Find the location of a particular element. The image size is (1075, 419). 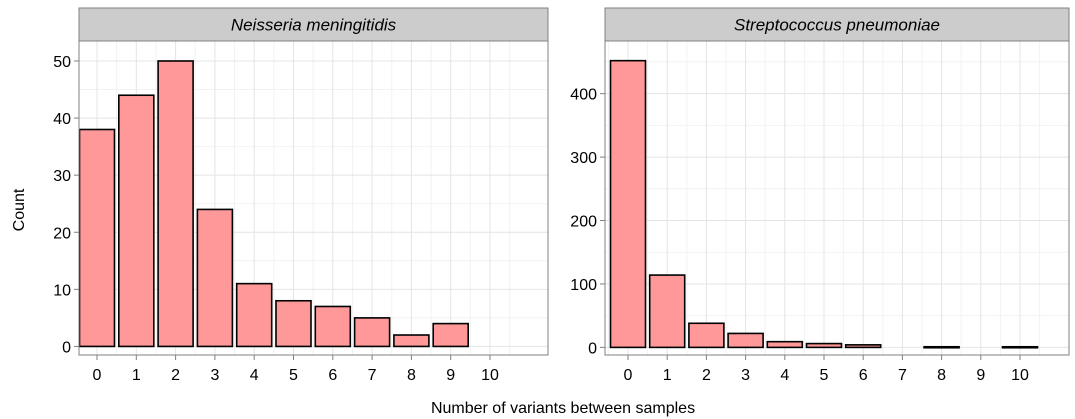

x-axis-title: Number of variants between samples is located at coordinates (563, 408).